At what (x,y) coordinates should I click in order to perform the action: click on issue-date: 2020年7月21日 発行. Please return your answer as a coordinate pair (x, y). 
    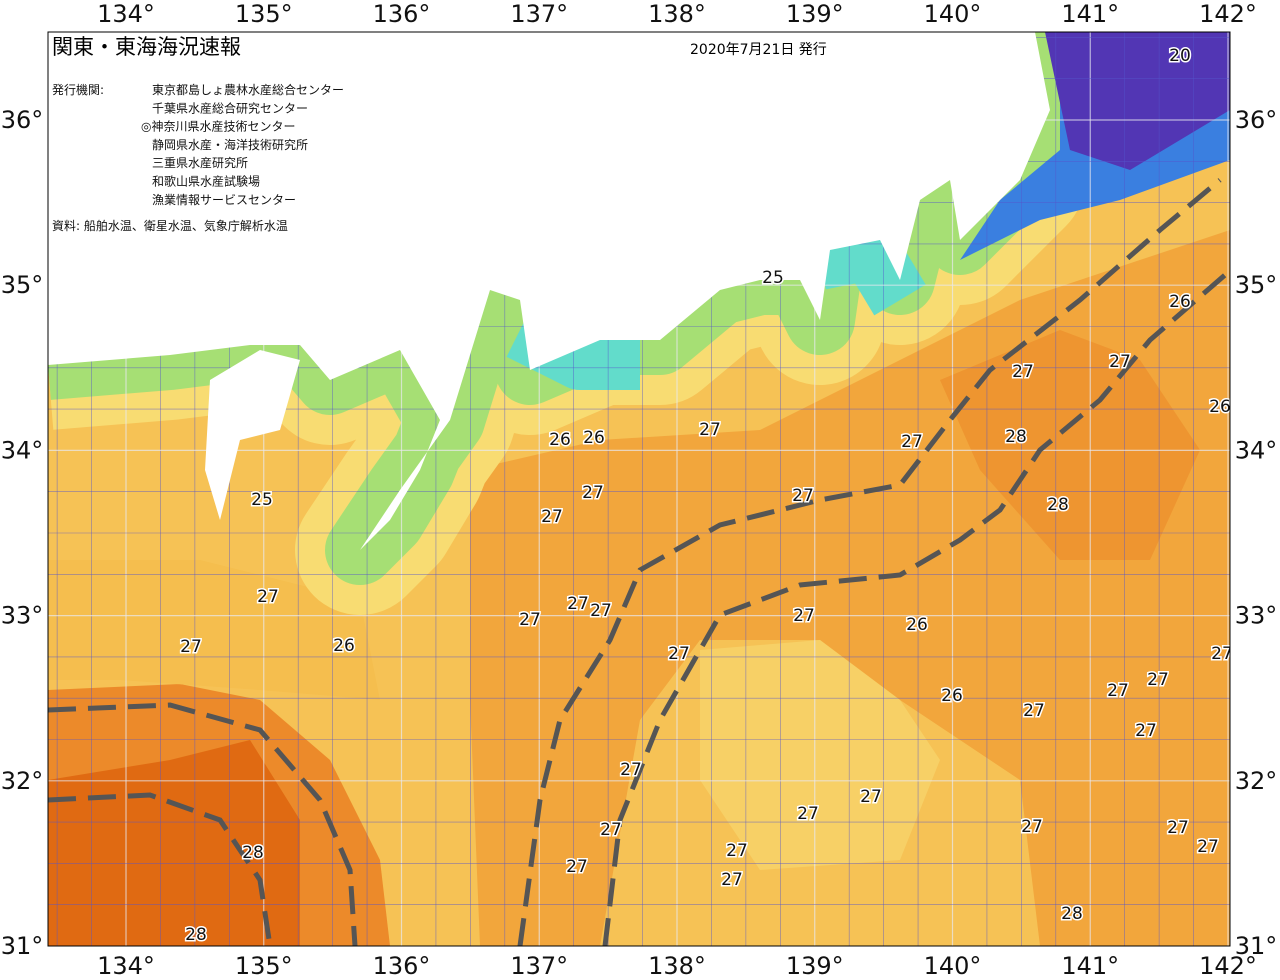
    Looking at the image, I should click on (758, 50).